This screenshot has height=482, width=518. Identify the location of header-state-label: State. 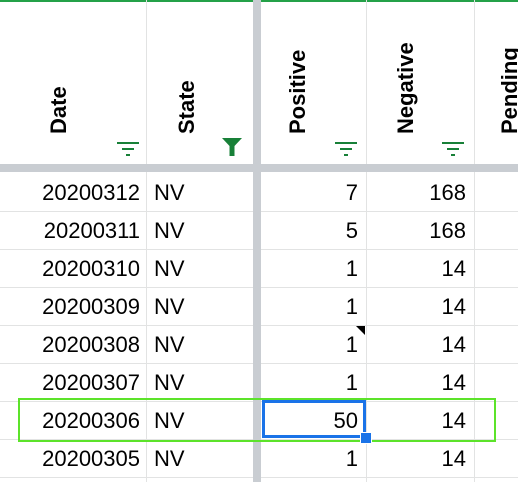
(186, 107).